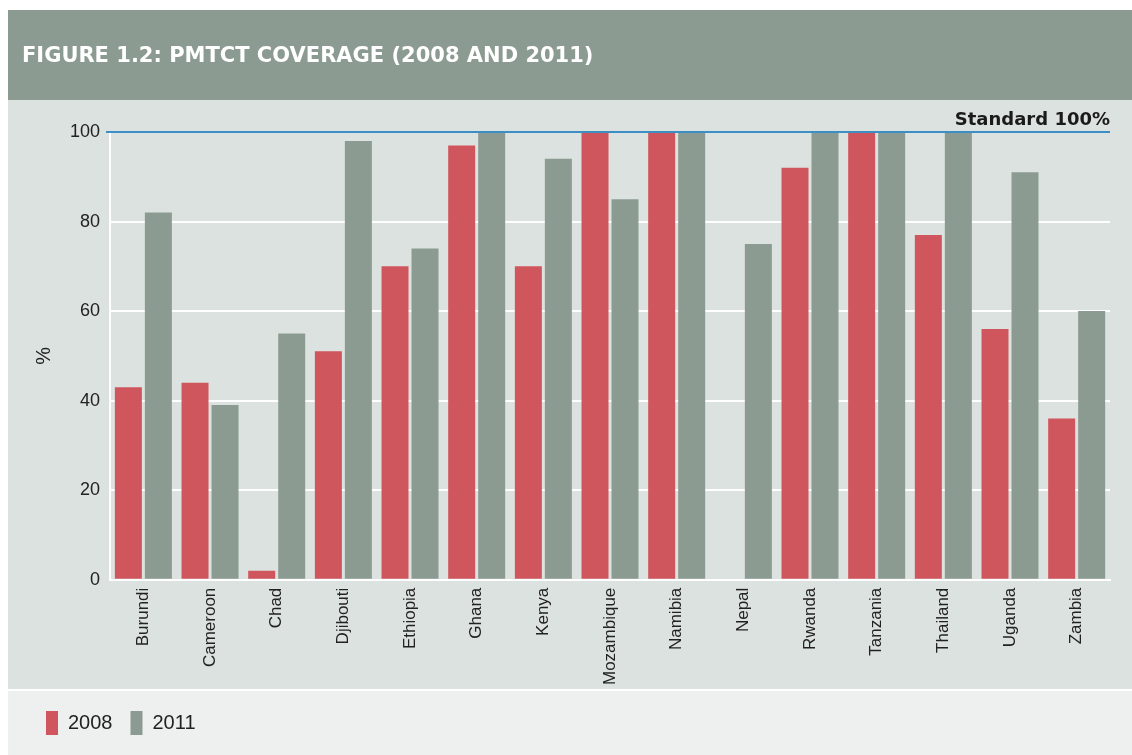 This screenshot has height=755, width=1132. I want to click on legend-label: 2011, so click(174, 721).